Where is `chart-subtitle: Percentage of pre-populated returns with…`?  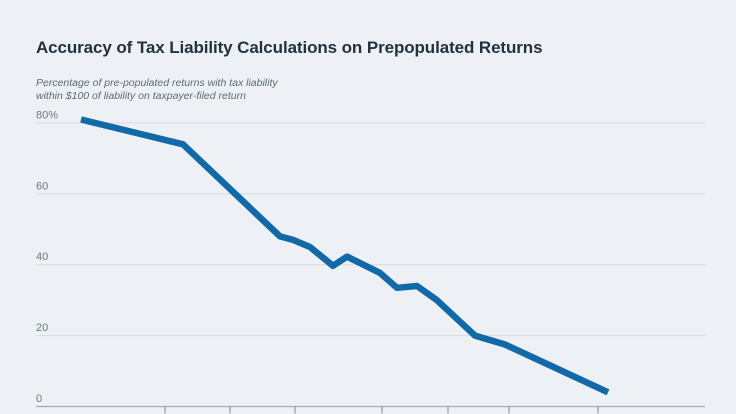
chart-subtitle: Percentage of pre-populated returns with… is located at coordinates (246, 89).